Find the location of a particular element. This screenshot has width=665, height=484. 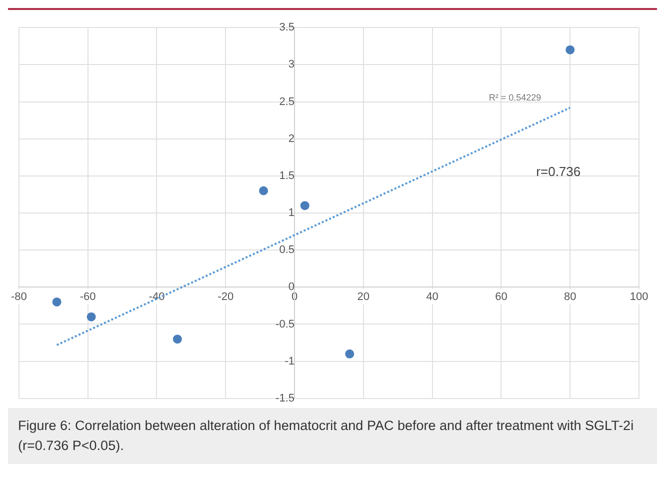

x-tick-label: 40 is located at coordinates (432, 296).